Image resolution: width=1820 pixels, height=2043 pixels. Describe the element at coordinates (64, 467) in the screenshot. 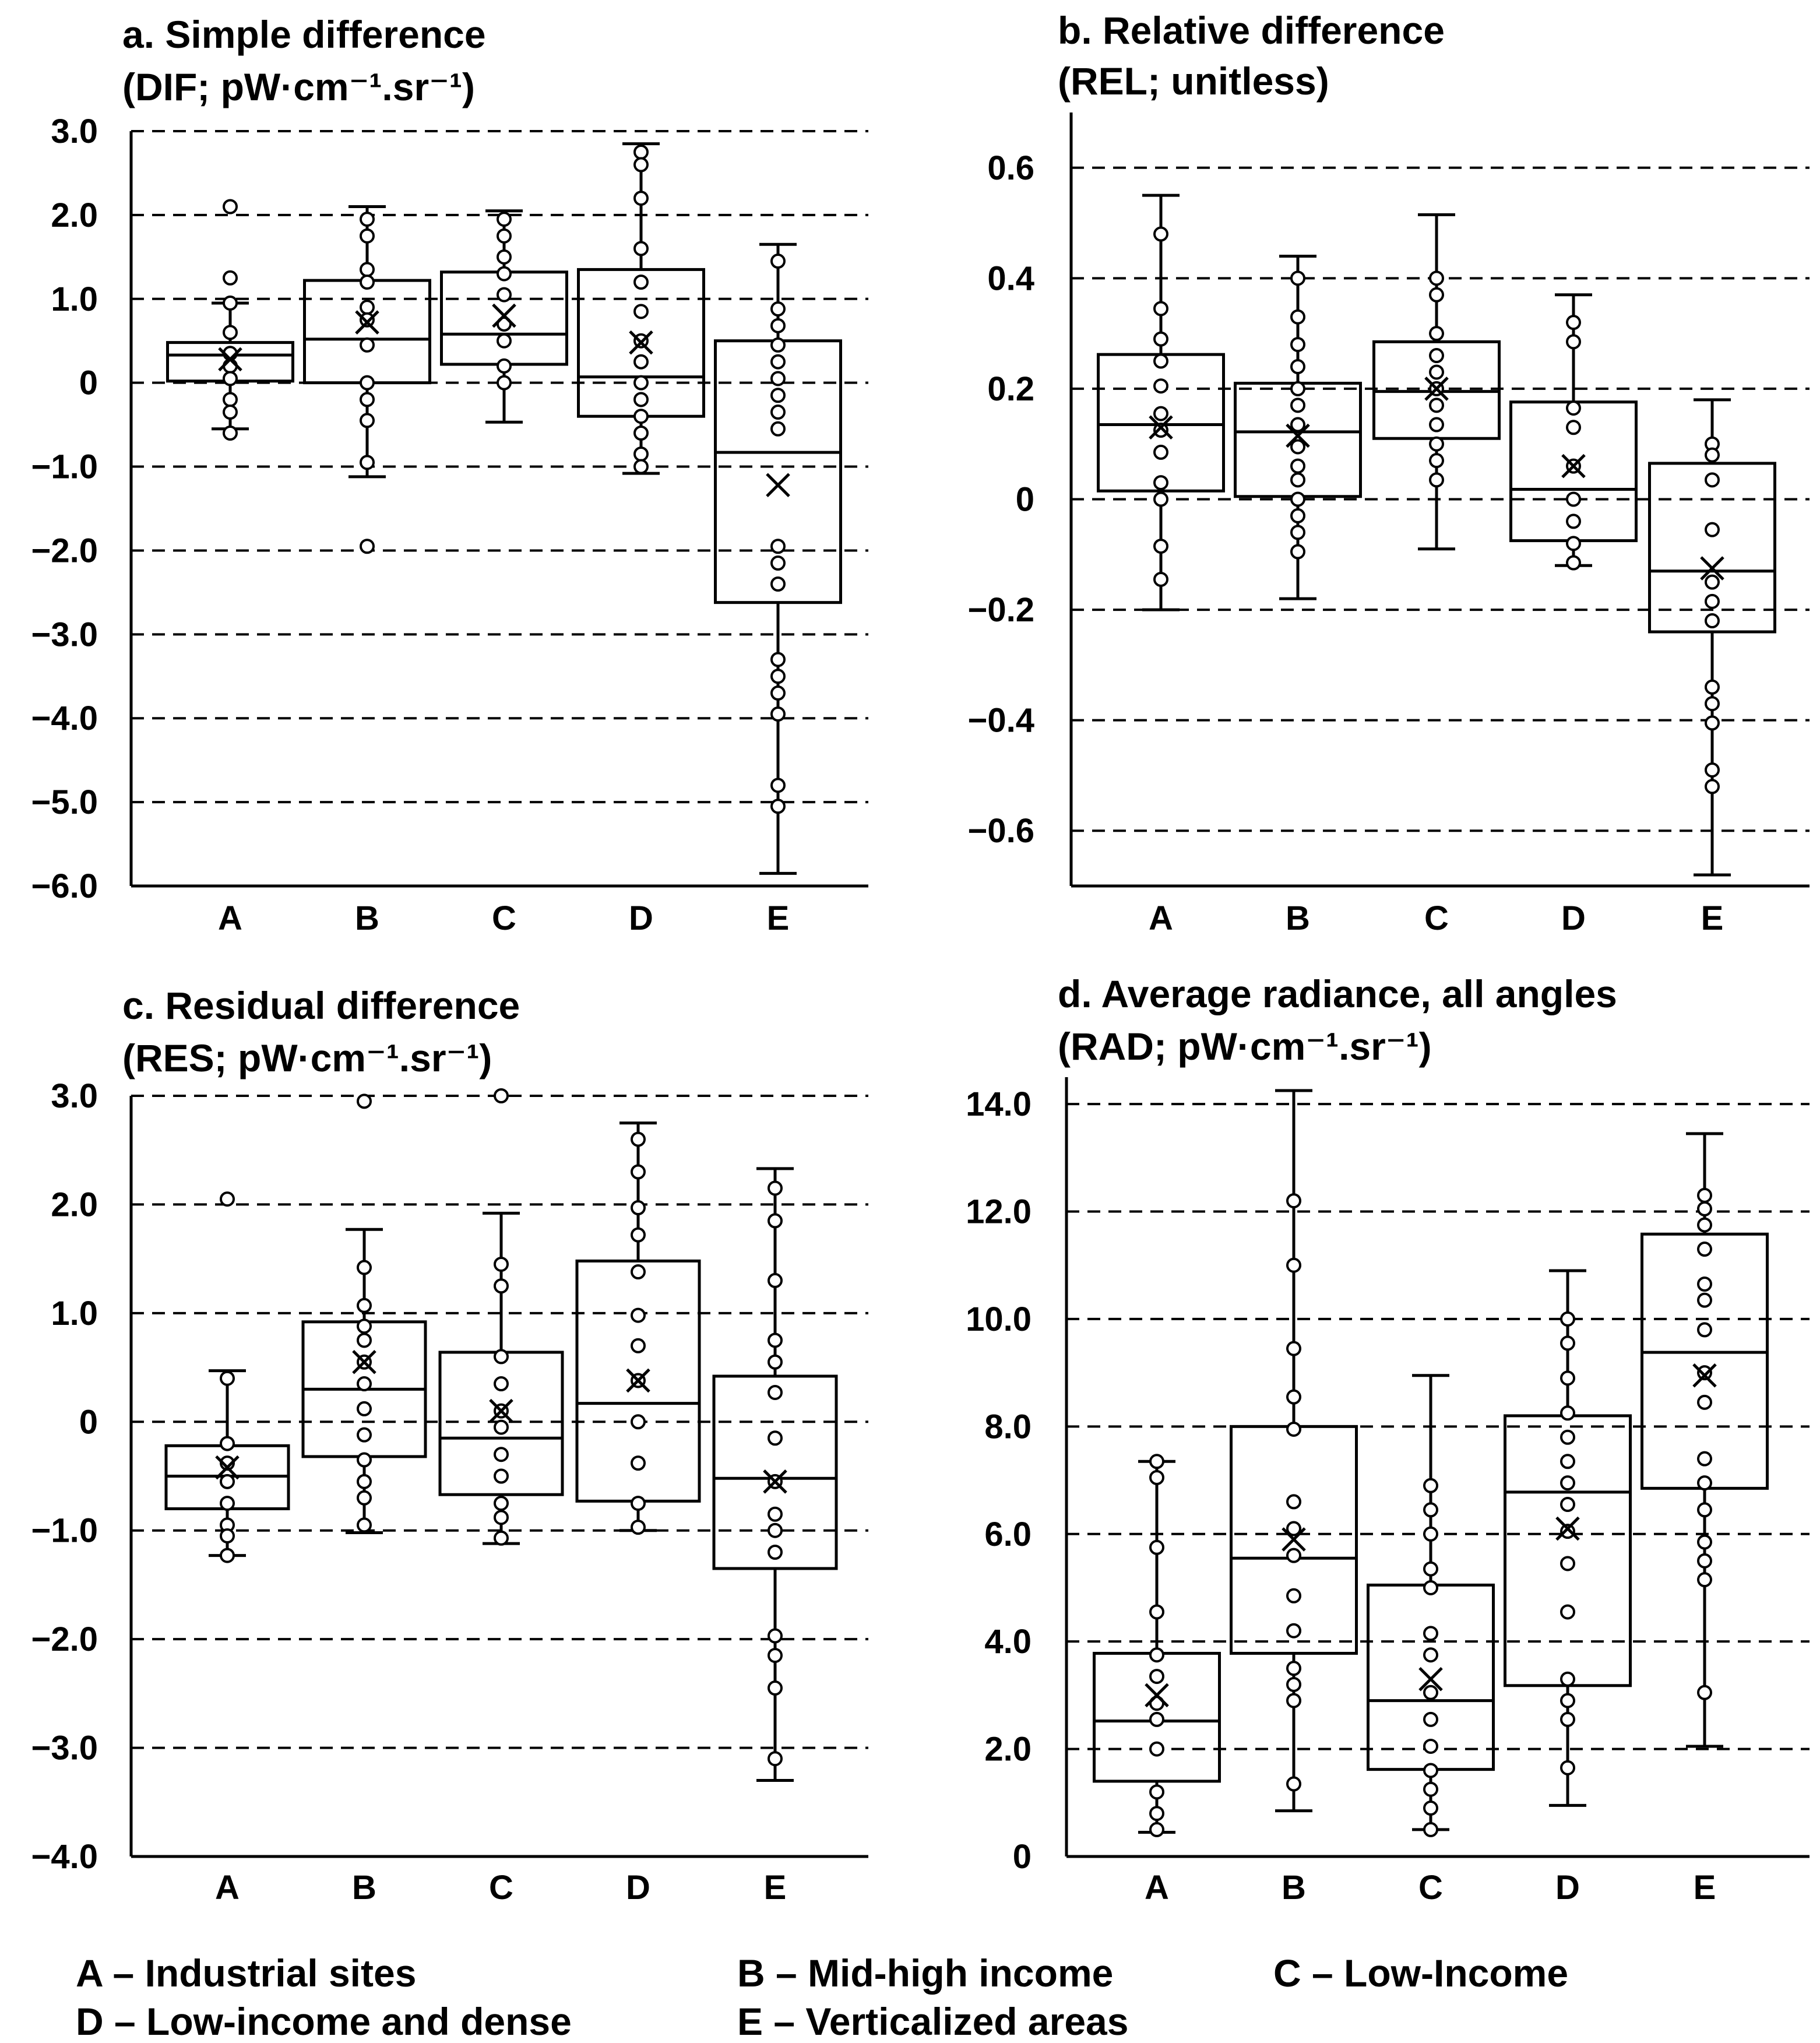

I see `y-tick-label: −1.0` at that location.